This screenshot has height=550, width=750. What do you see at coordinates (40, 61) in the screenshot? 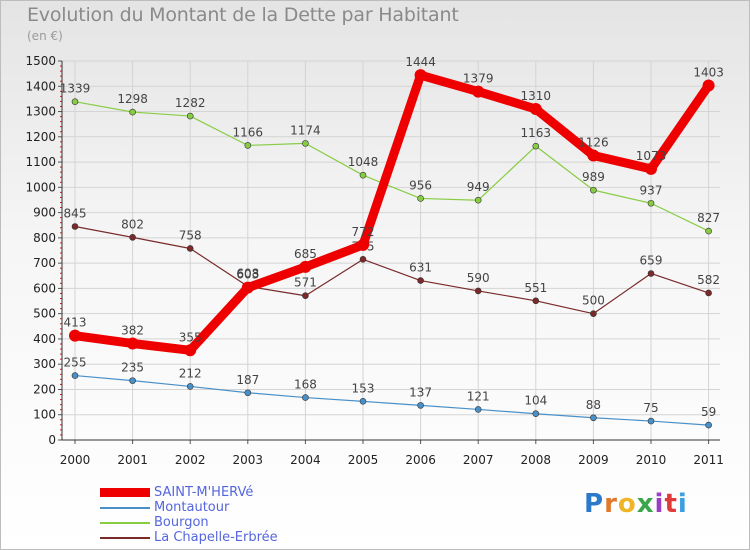
I see `y-tick-label: 1500` at bounding box center [40, 61].